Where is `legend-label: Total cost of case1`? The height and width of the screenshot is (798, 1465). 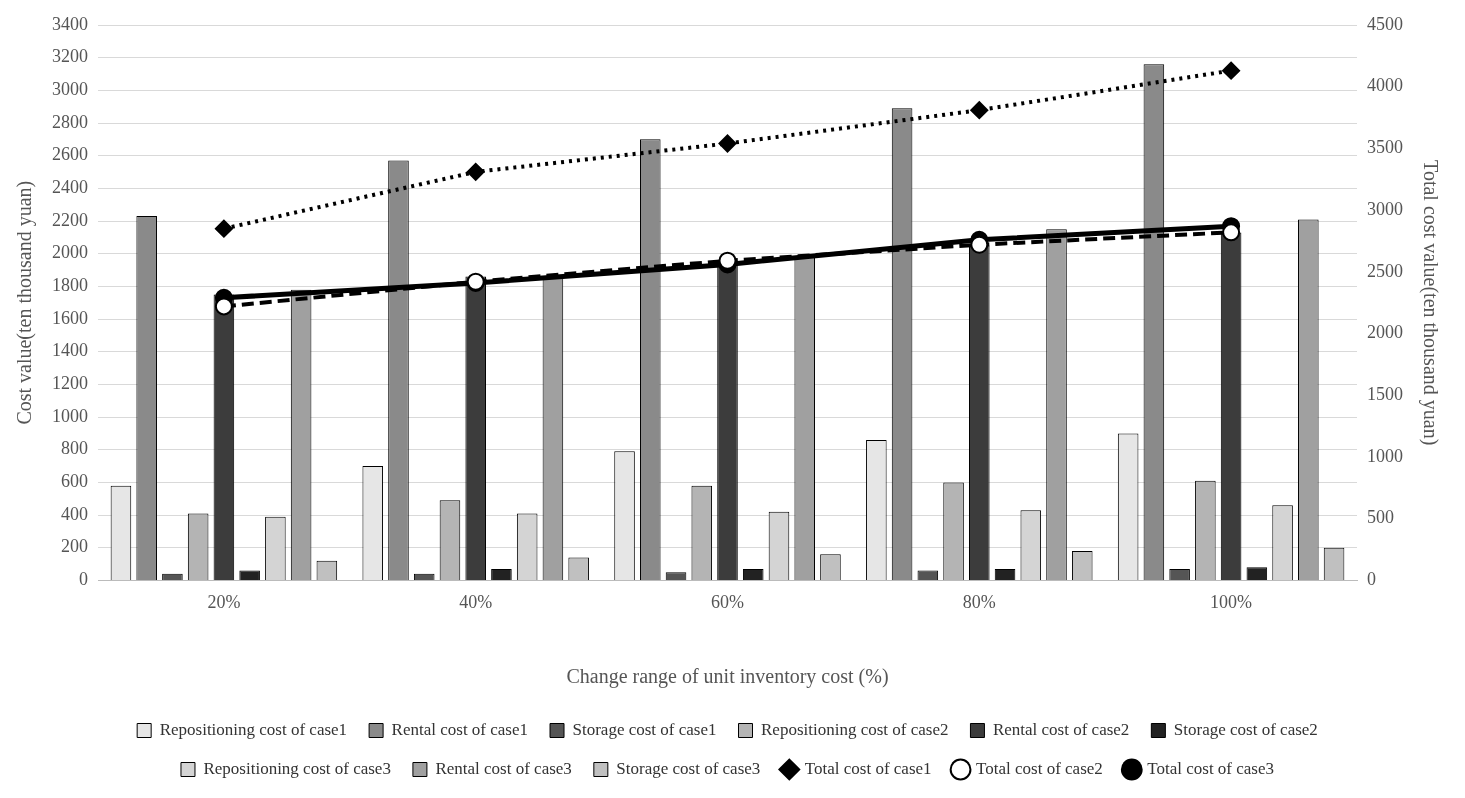 legend-label: Total cost of case1 is located at coordinates (868, 768).